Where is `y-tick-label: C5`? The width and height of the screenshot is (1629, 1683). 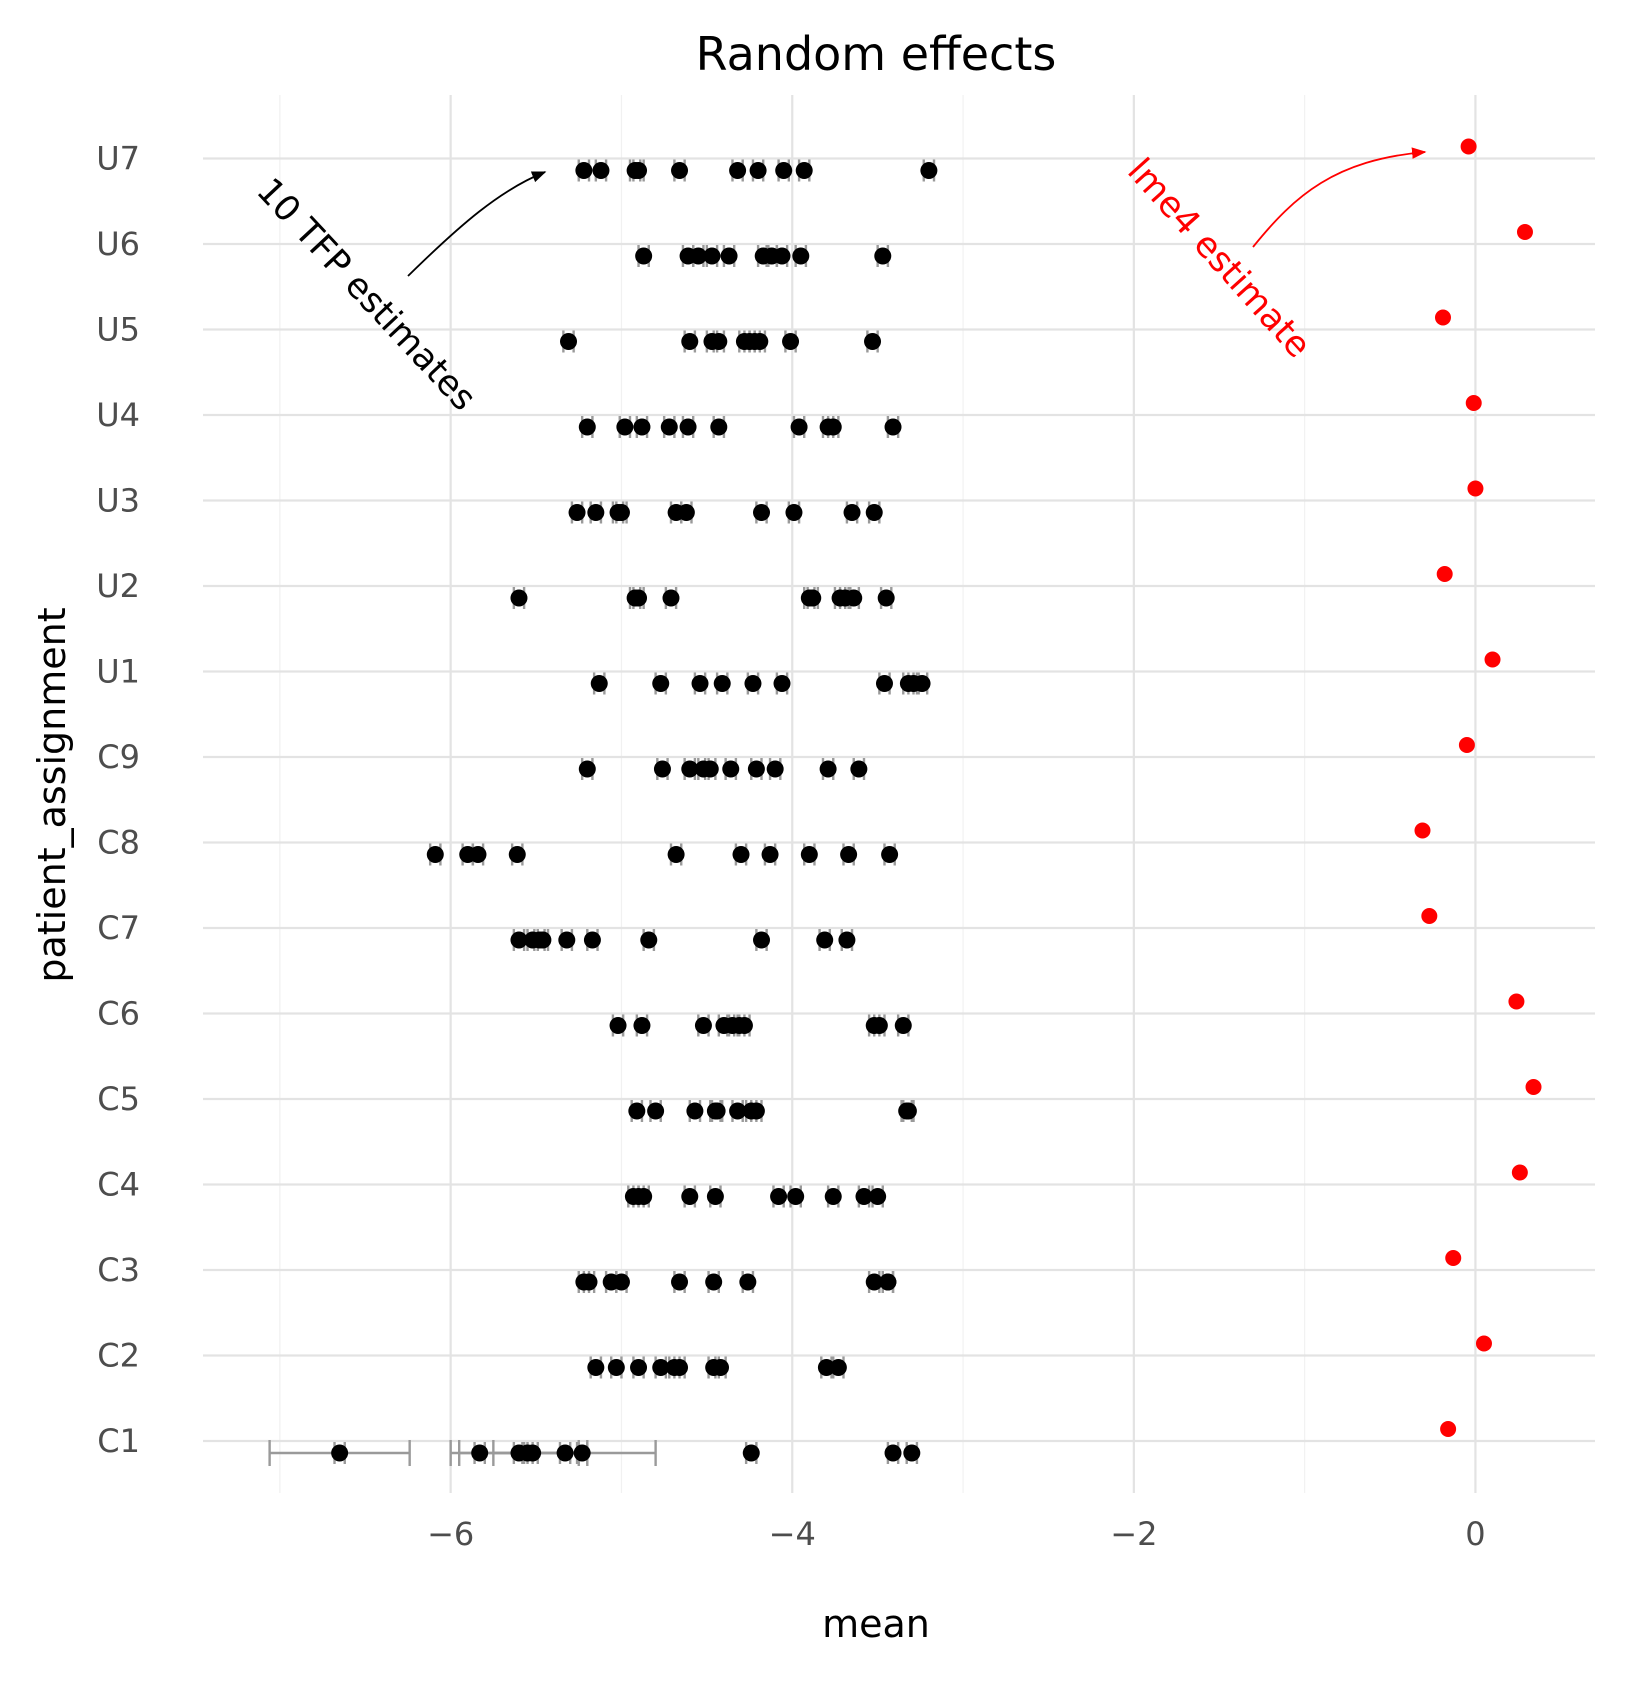 y-tick-label: C5 is located at coordinates (118, 1099).